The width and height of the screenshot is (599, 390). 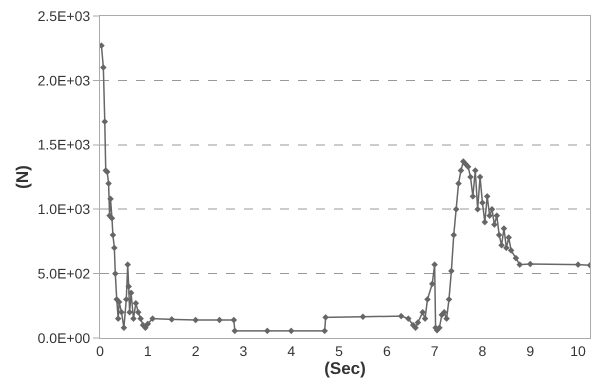 I want to click on x-tick-label: 7, so click(x=434, y=350).